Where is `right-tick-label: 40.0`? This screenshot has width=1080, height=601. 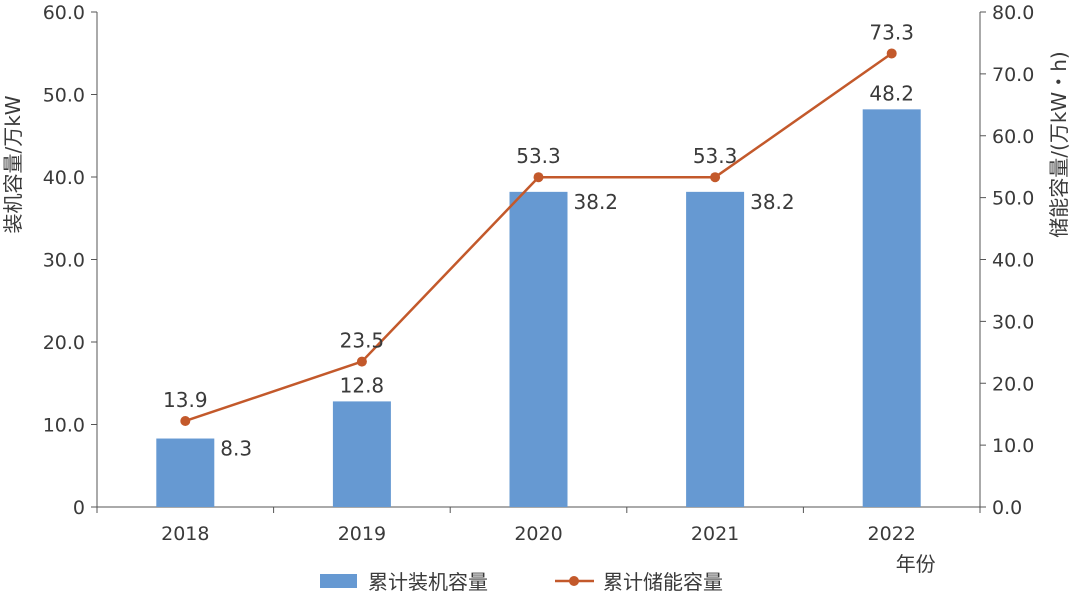
right-tick-label: 40.0 is located at coordinates (1013, 261).